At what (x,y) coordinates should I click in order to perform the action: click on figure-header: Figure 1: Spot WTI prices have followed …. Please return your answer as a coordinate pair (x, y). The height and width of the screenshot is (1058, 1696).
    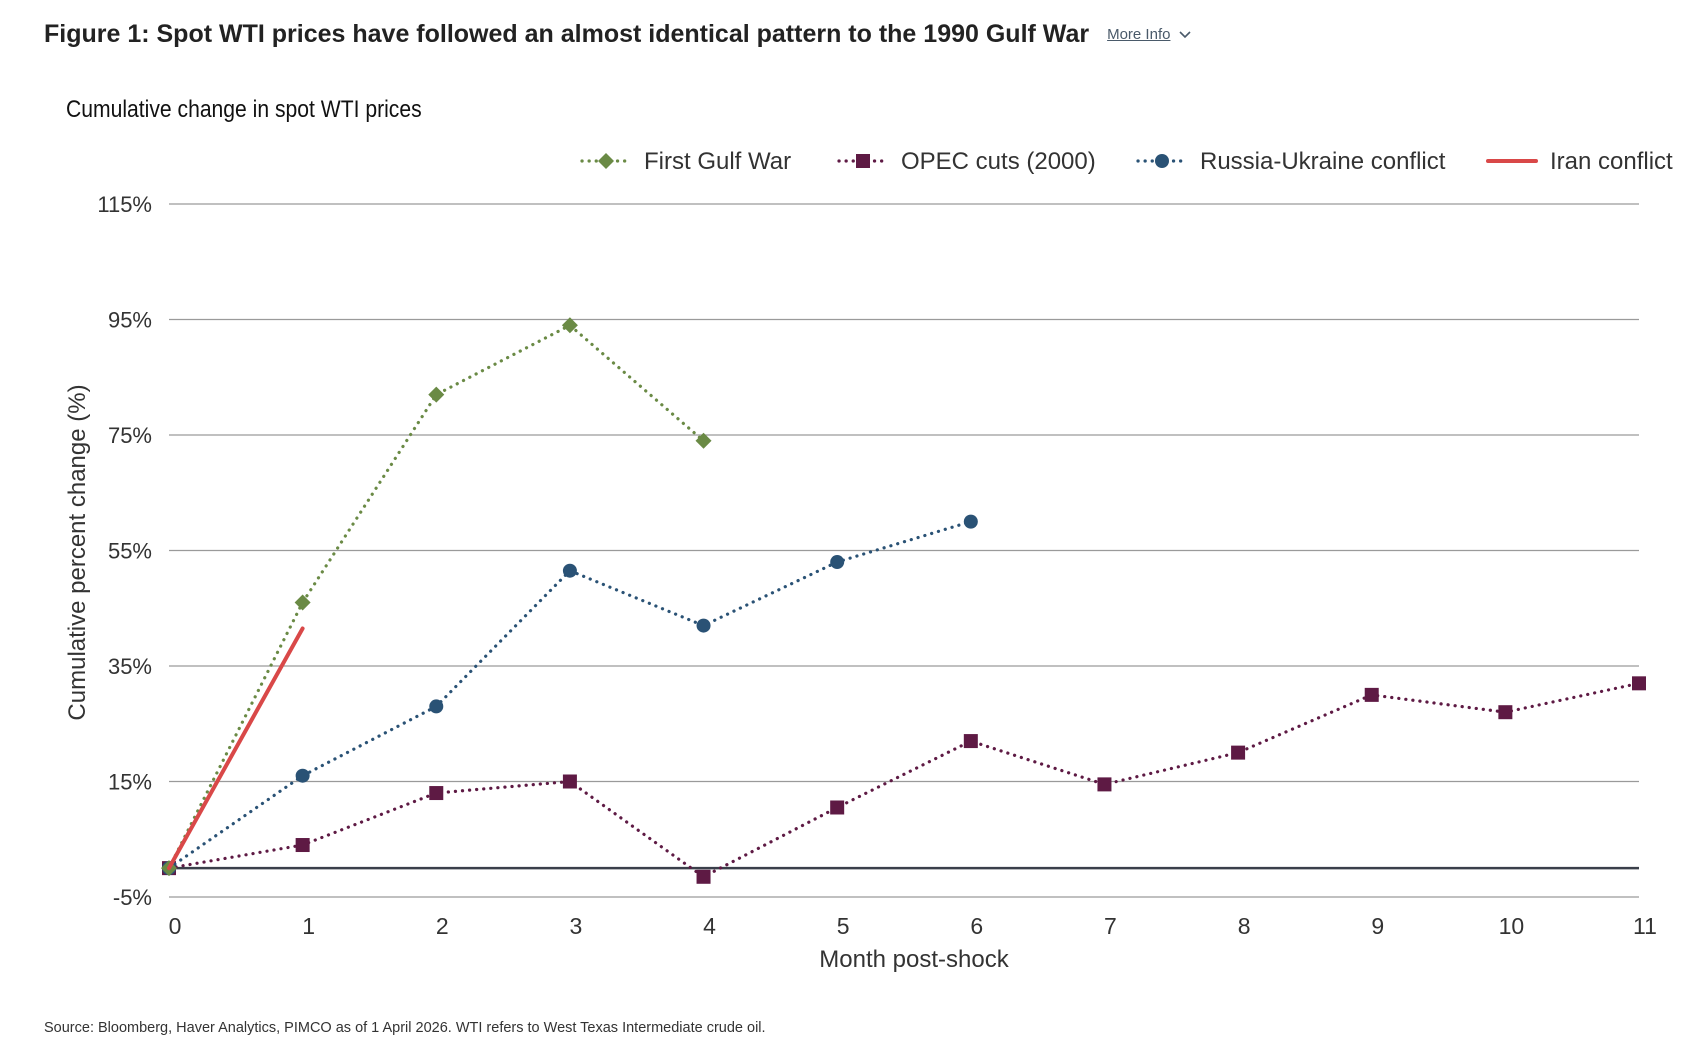
    Looking at the image, I should click on (618, 34).